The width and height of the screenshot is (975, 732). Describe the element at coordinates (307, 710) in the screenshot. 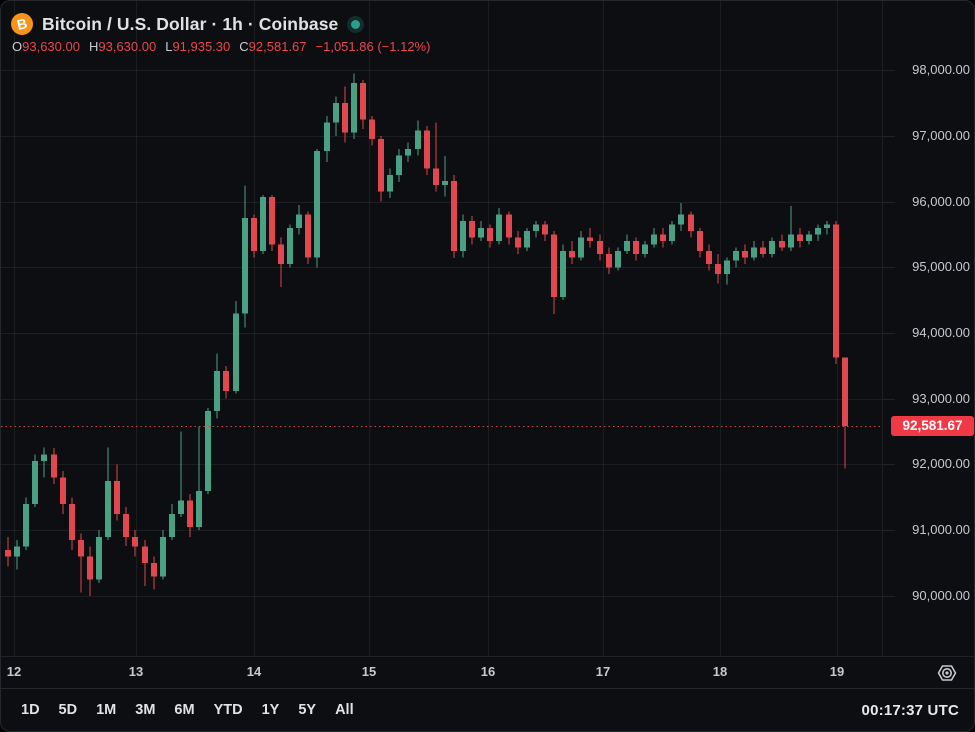

I see `range-button-5y: 5Y` at that location.